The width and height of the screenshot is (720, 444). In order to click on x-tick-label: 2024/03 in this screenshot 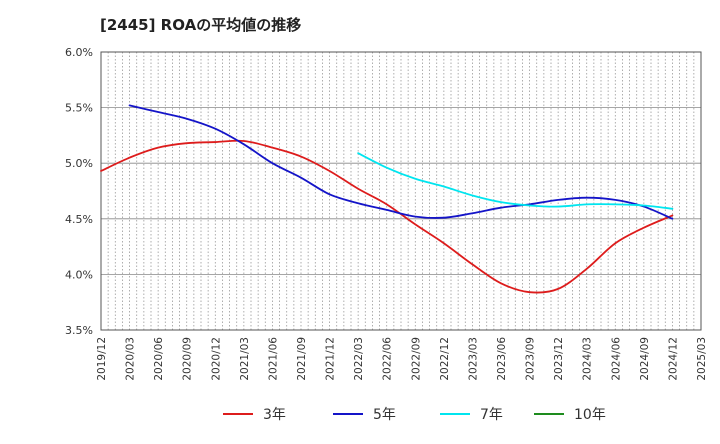, I will do `click(588, 359)`.